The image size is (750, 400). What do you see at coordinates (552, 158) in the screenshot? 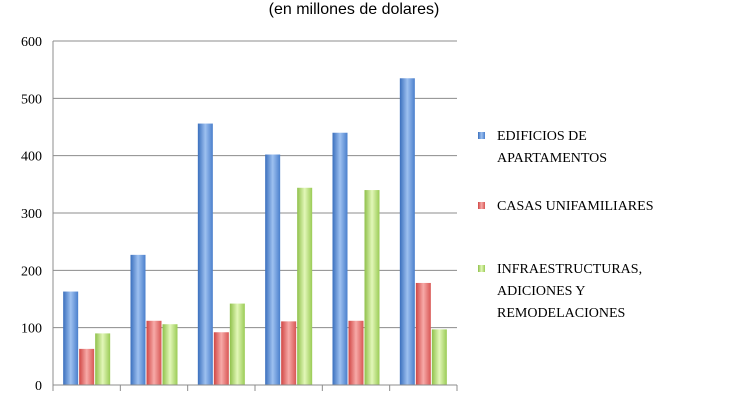
I see `legend-label: APARTAMENTOS` at bounding box center [552, 158].